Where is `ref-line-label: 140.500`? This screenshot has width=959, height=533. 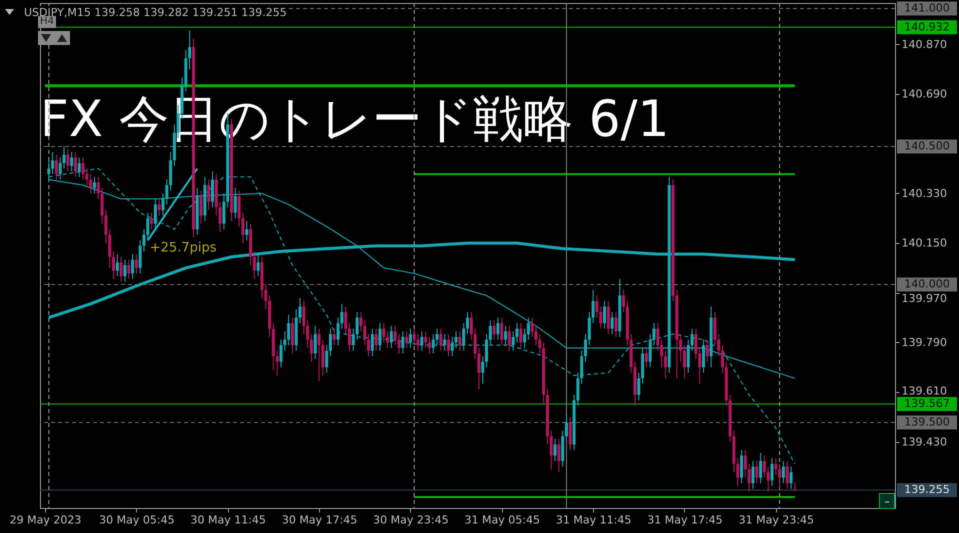 ref-line-label: 140.500 is located at coordinates (927, 145).